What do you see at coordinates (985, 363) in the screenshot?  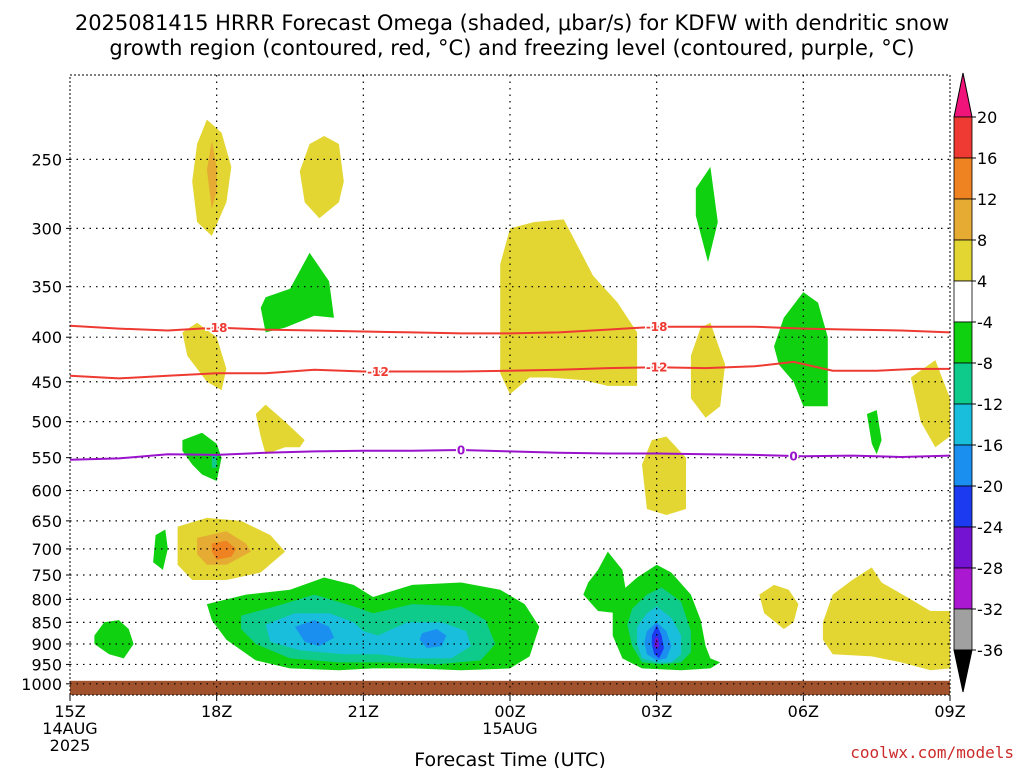 I see `colorbar-label-6: -8` at bounding box center [985, 363].